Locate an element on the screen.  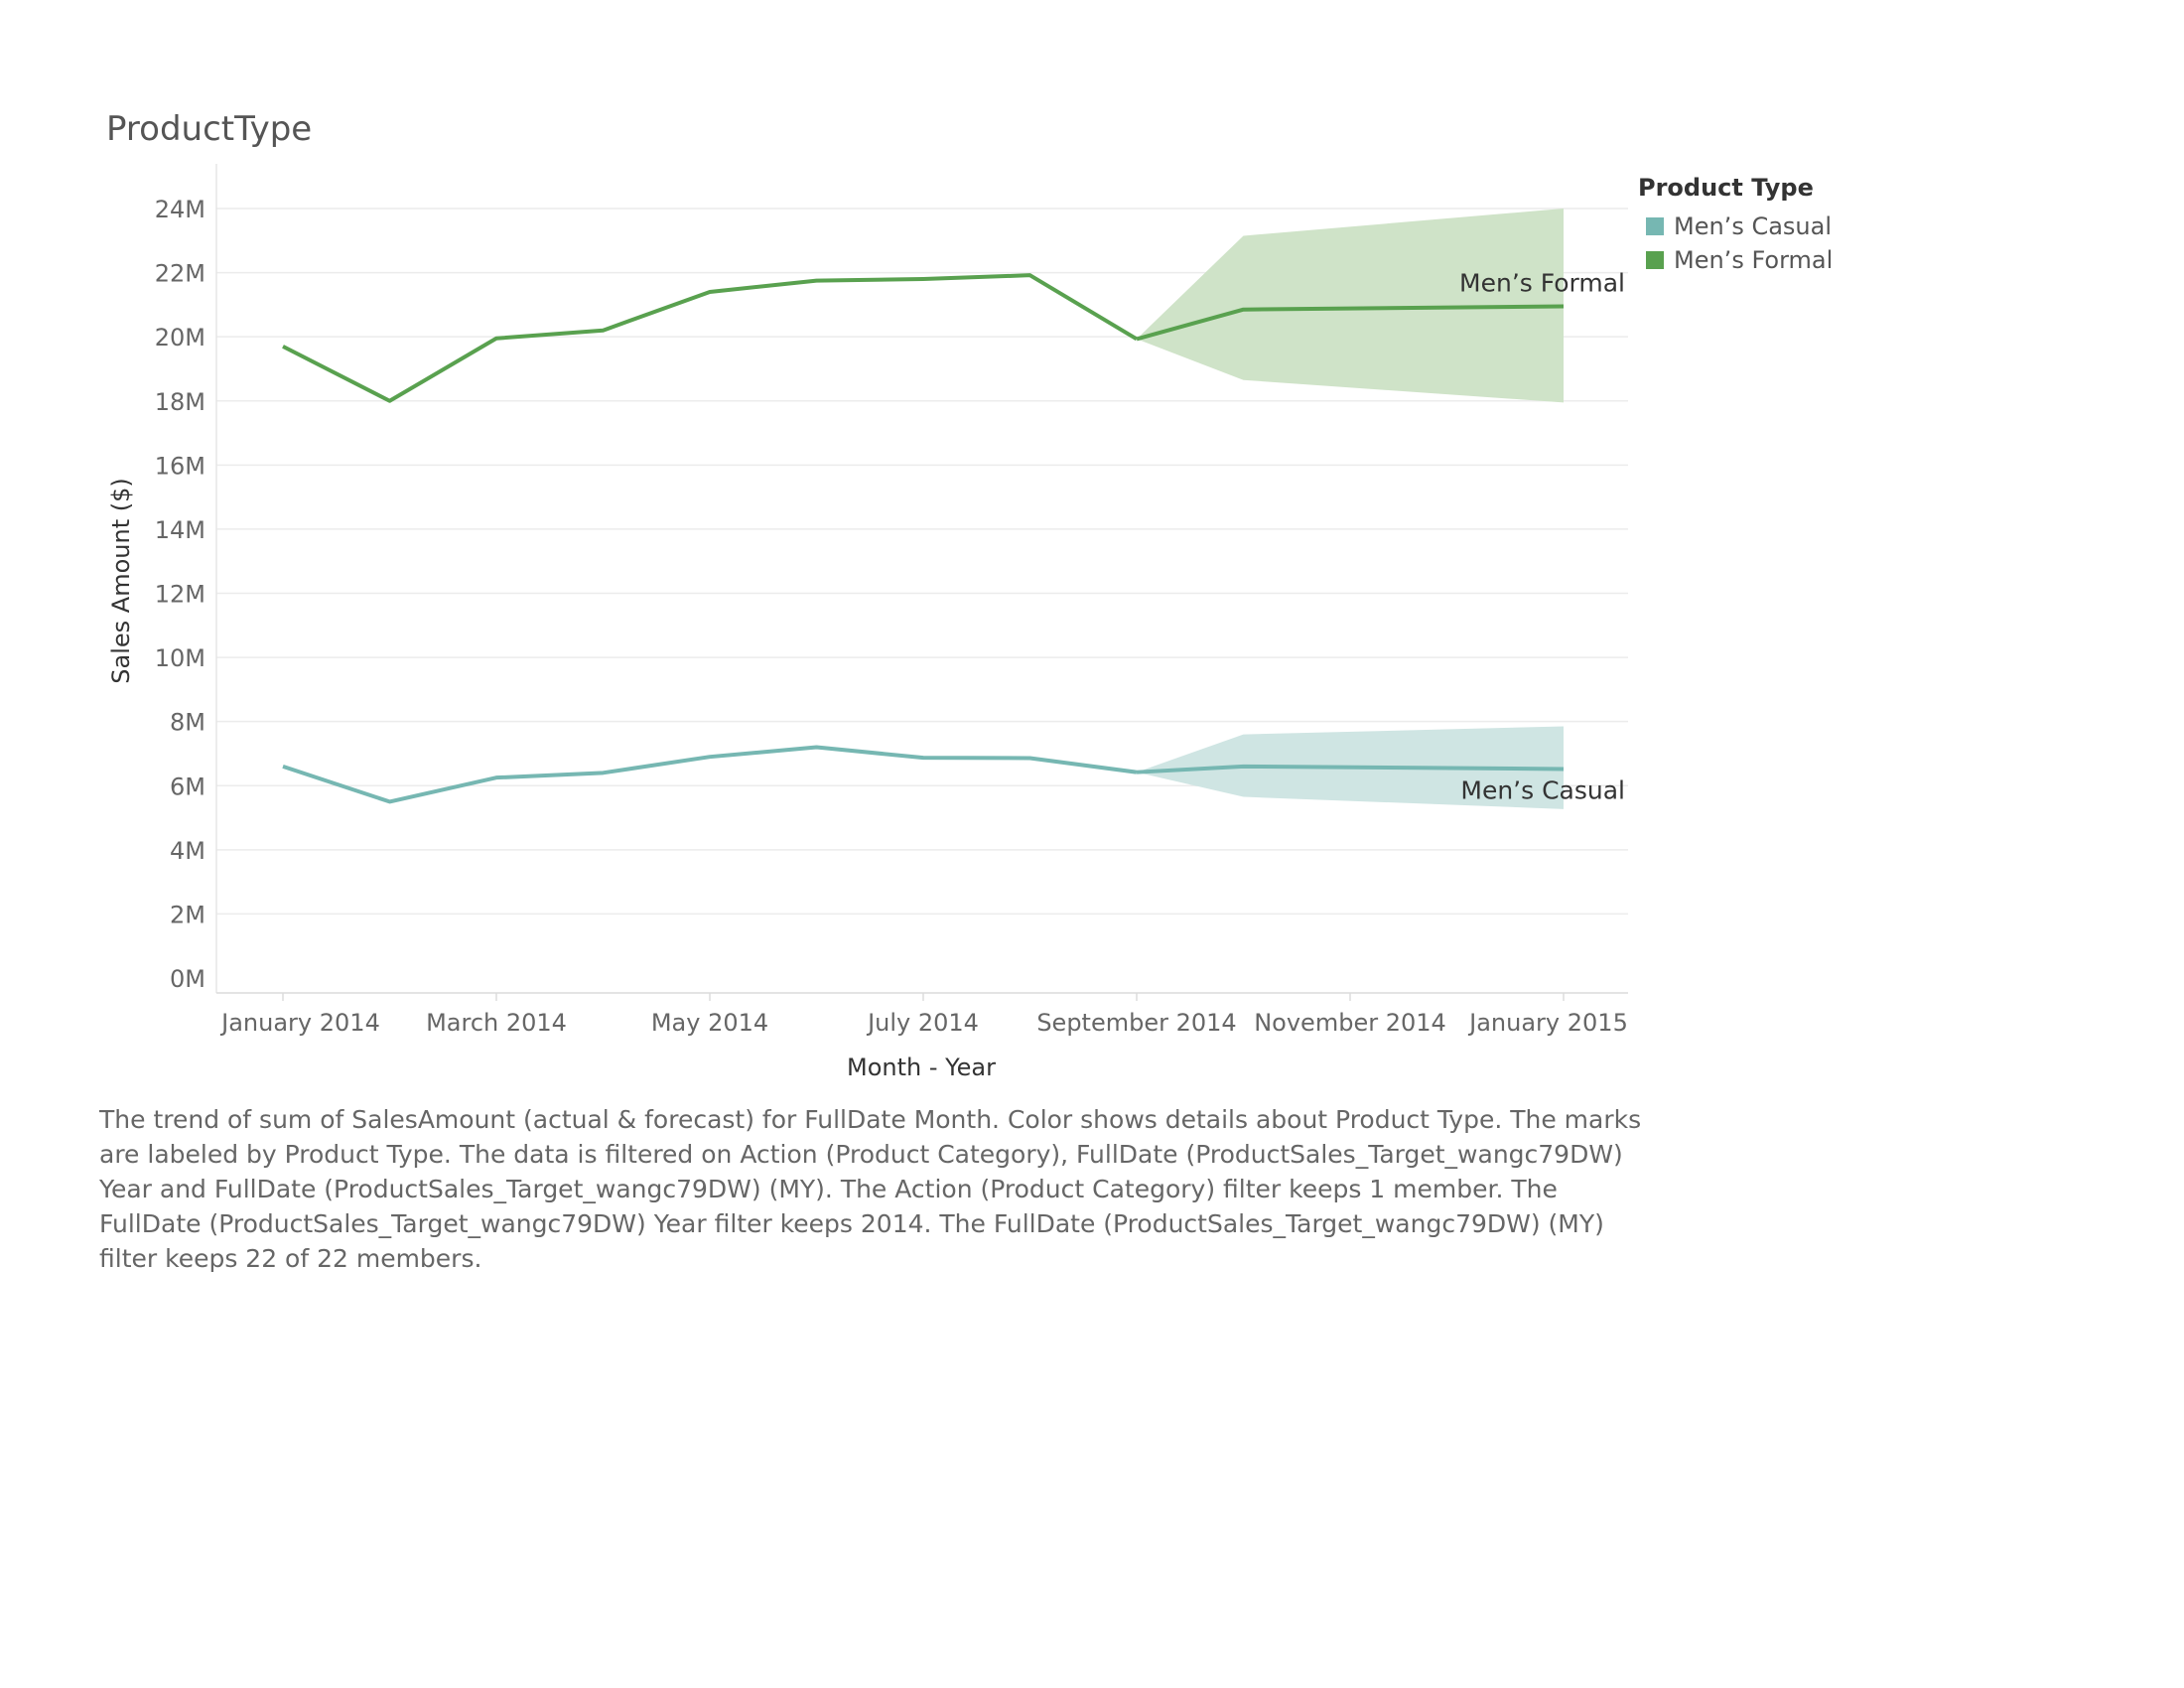
legend: Product Type Men’s Casual Men’s Formal is located at coordinates (1735, 225).